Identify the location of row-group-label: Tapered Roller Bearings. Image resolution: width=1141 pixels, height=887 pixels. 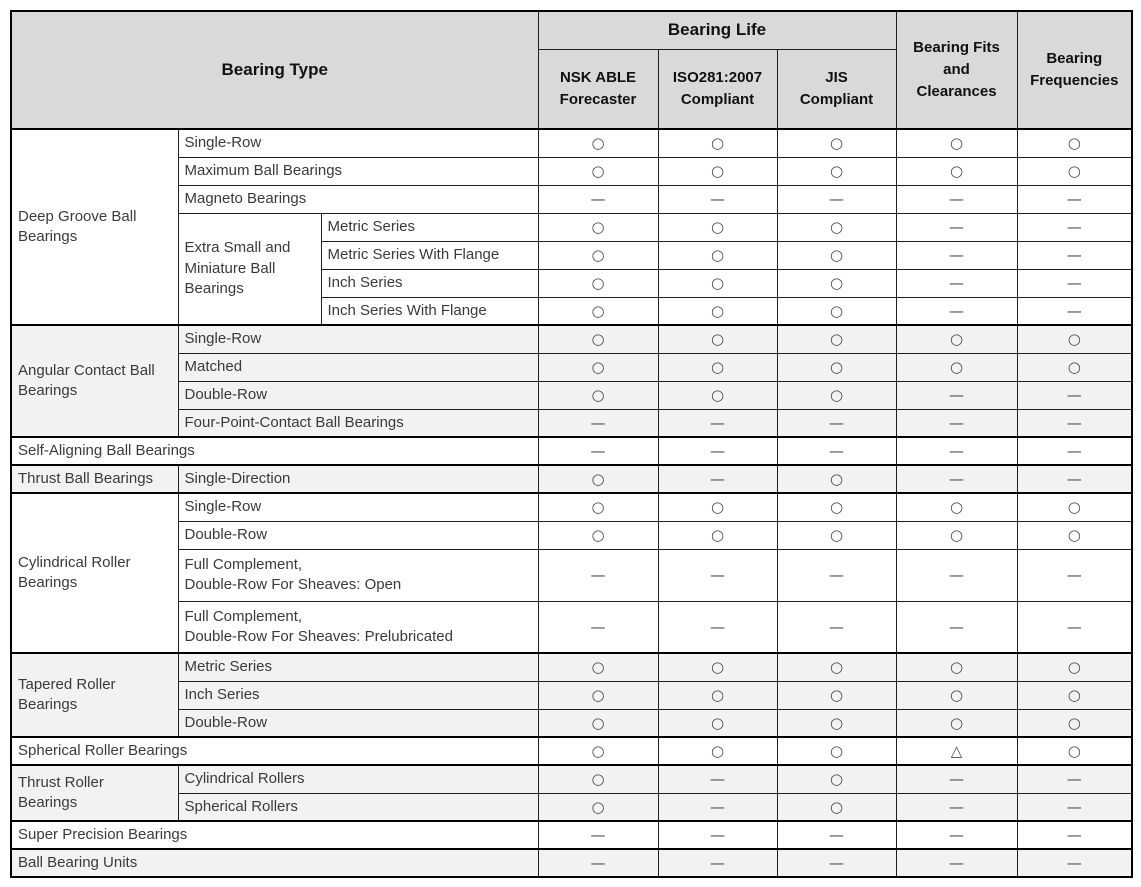
(94, 695).